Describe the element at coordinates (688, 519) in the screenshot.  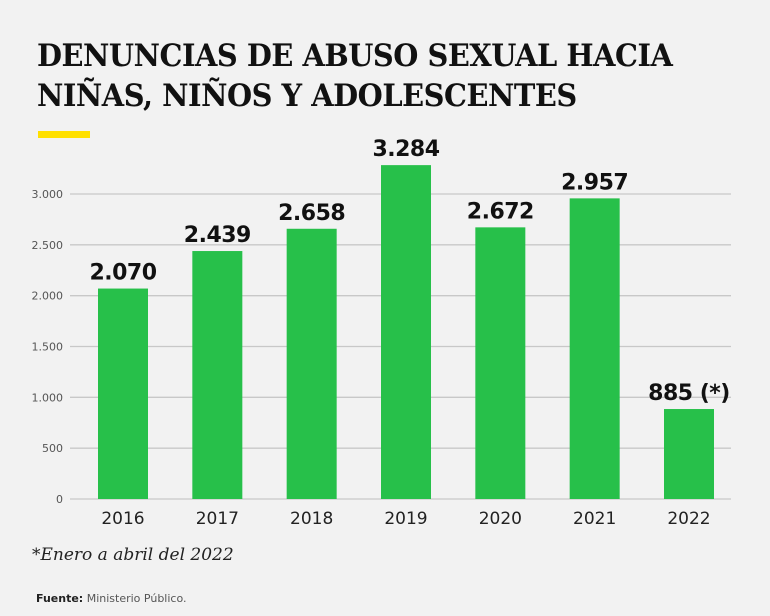
I see `x-tick-label: 2022` at that location.